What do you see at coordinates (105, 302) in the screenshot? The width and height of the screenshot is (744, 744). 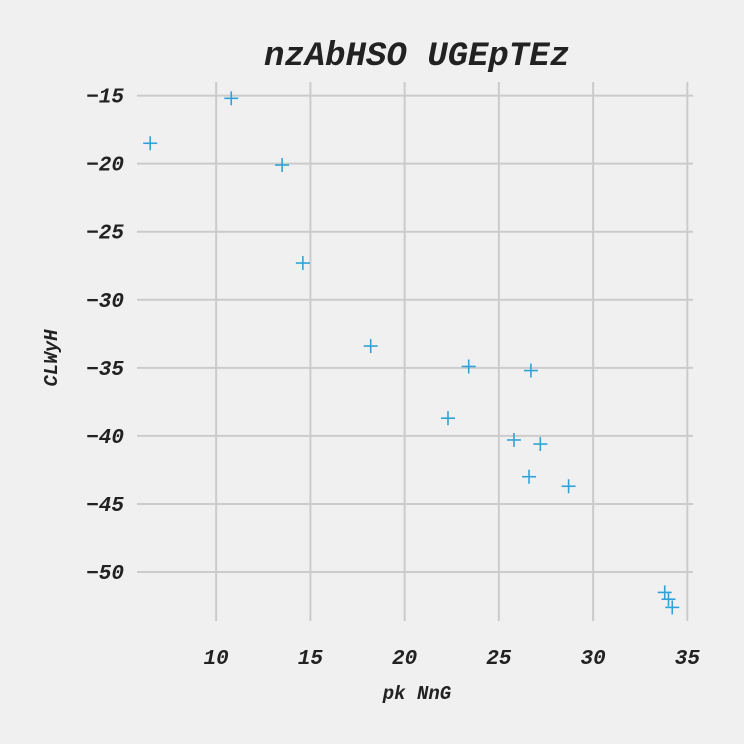 I see `y-tick-label: −30` at bounding box center [105, 302].